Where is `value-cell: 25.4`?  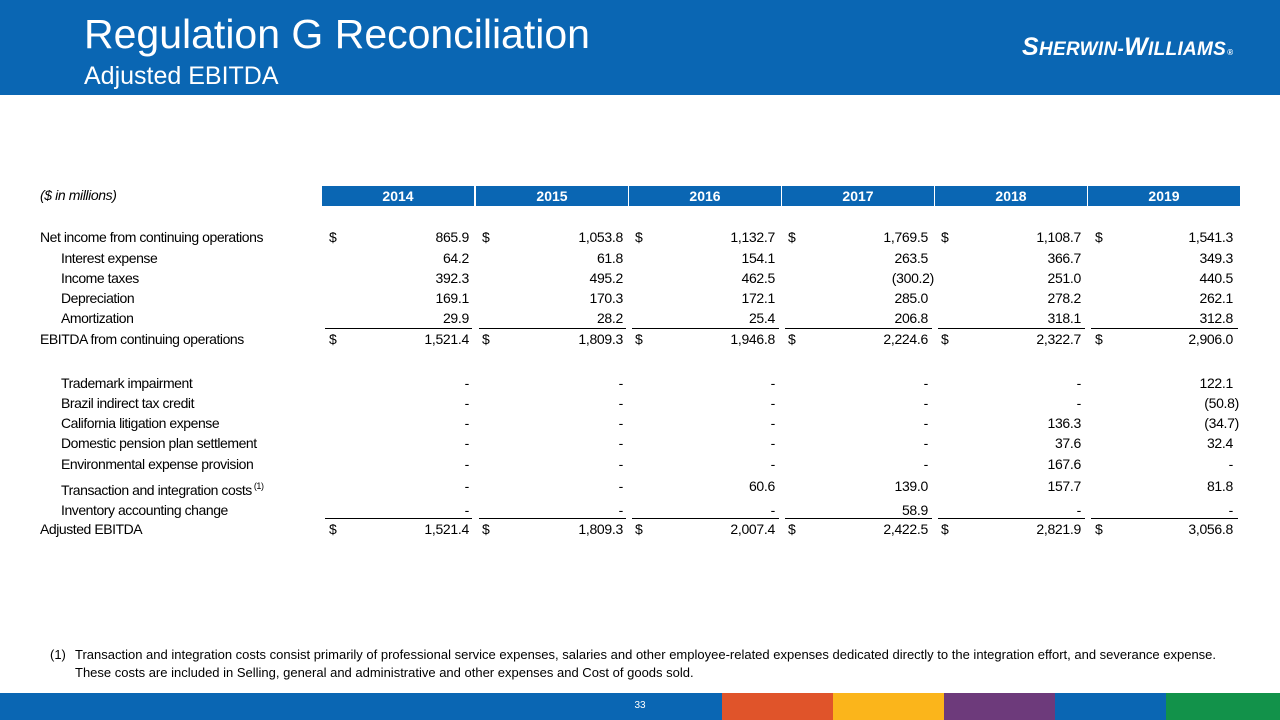 value-cell: 25.4 is located at coordinates (761, 318).